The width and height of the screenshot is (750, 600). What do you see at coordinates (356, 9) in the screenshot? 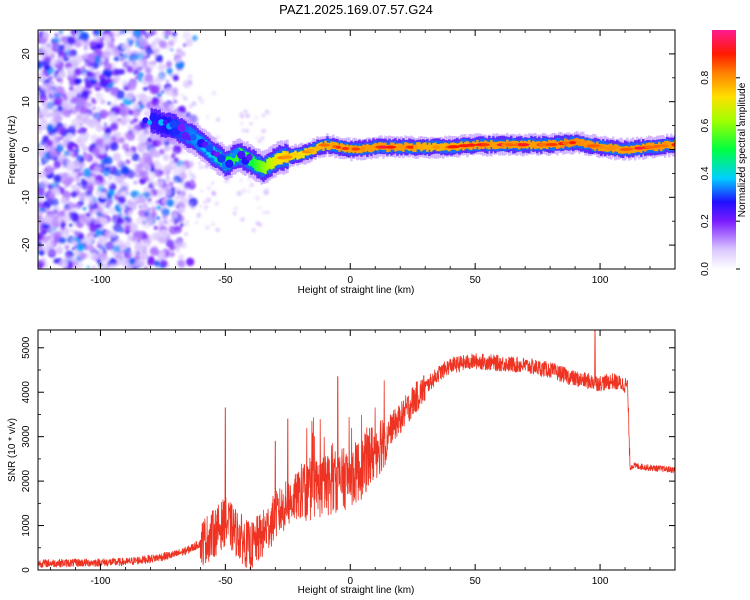
I see `figure-title: PAZ1.2025.169.07.57.G24` at bounding box center [356, 9].